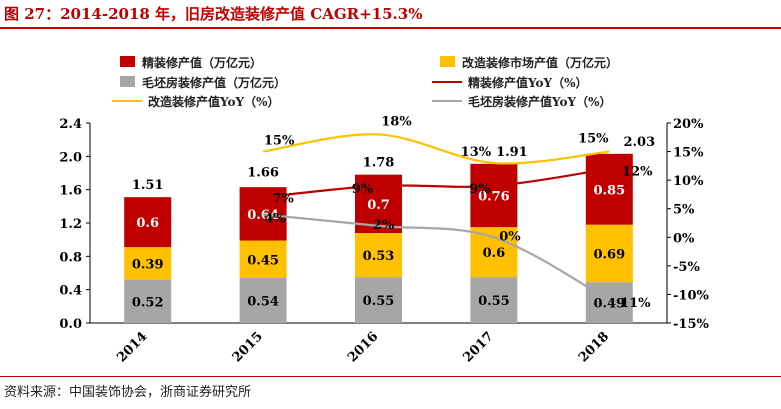  Describe the element at coordinates (275, 218) in the screenshot. I see `yoy-label: 4%` at that location.